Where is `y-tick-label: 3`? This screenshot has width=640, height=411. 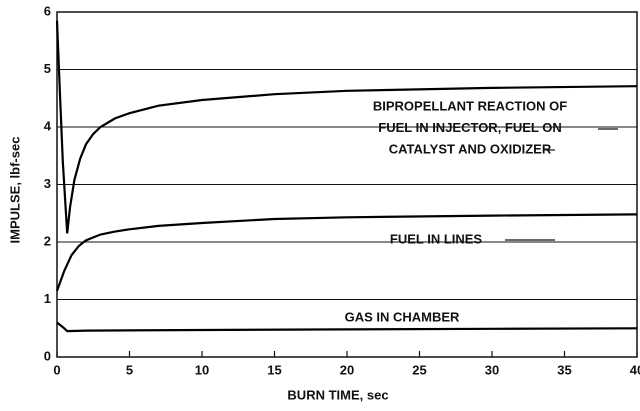
y-tick-label: 3 is located at coordinates (47, 183).